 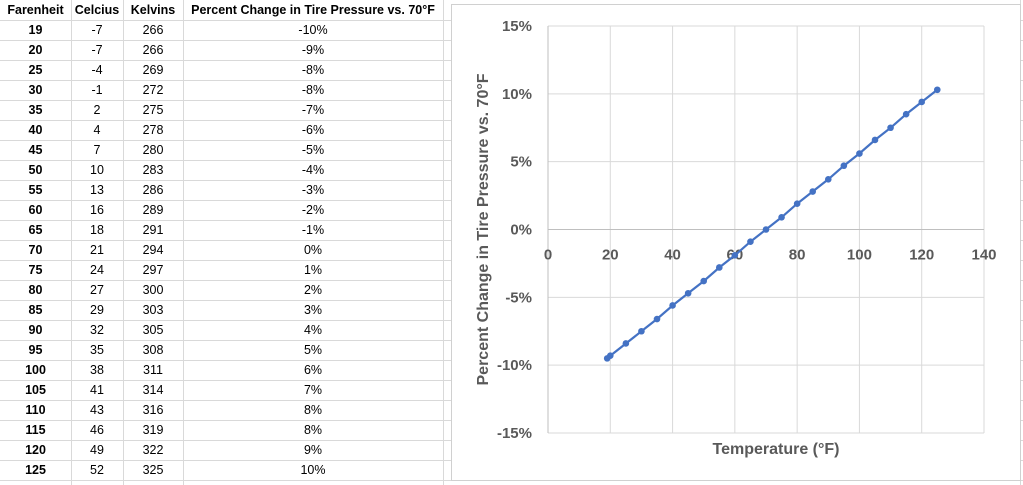 I want to click on cell-percent-change: 4%, so click(x=313, y=330).